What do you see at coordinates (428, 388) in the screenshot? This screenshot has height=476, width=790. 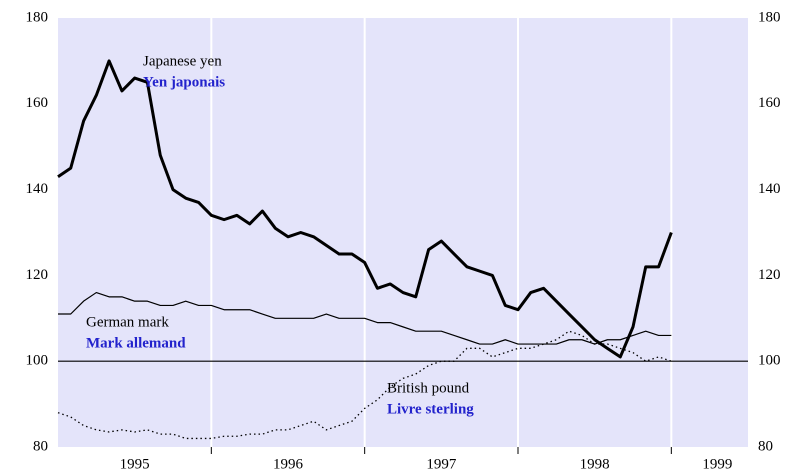 I see `series-label: British pound` at bounding box center [428, 388].